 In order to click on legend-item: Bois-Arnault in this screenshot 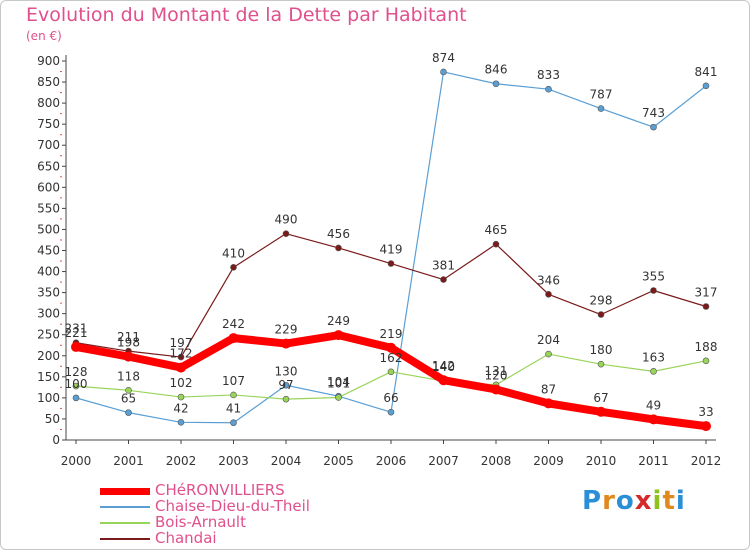, I will do `click(230, 522)`.